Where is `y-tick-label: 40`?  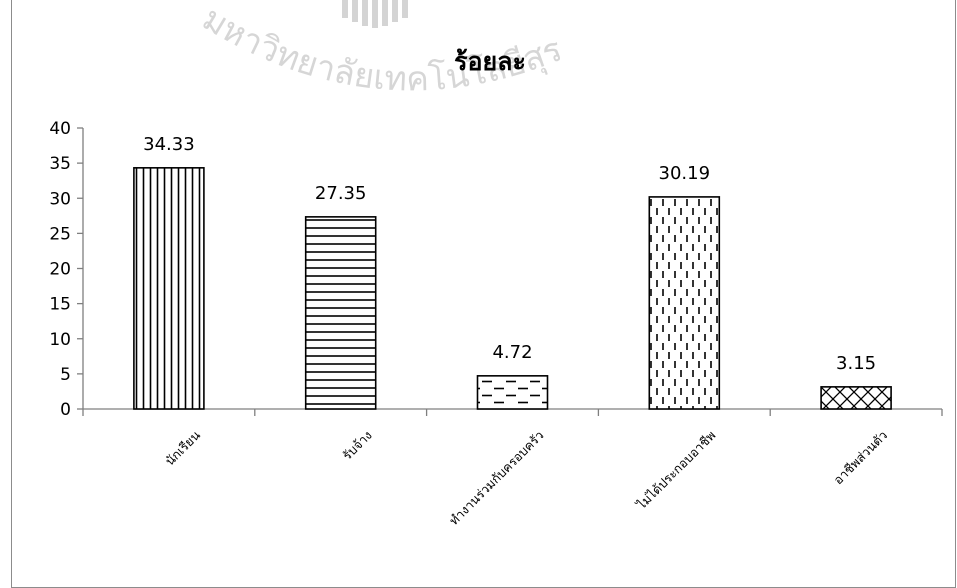 y-tick-label: 40 is located at coordinates (60, 129).